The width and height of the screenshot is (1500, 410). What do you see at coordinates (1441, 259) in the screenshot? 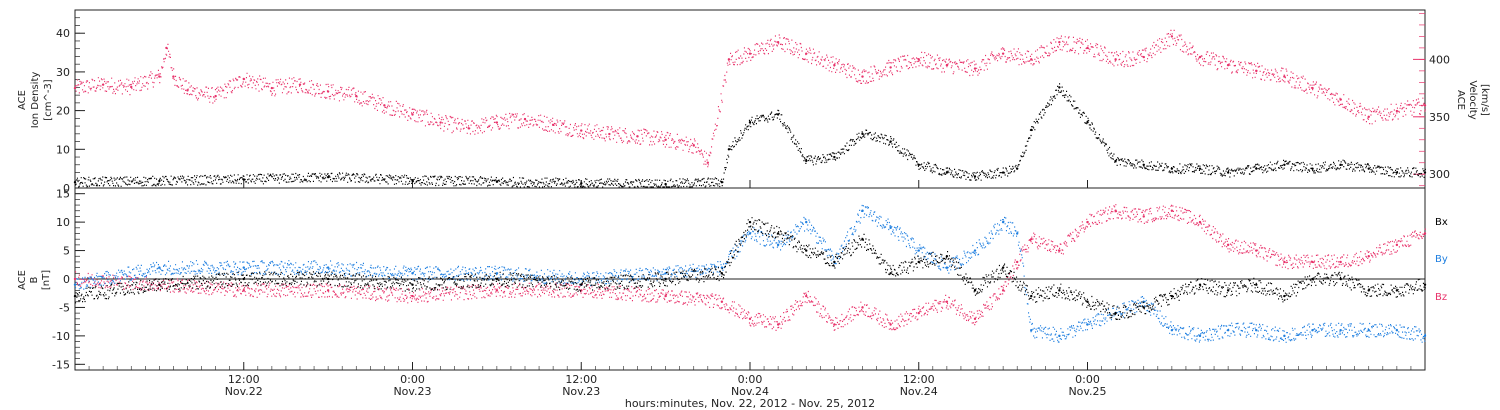
I see `legend-by: By` at bounding box center [1441, 259].